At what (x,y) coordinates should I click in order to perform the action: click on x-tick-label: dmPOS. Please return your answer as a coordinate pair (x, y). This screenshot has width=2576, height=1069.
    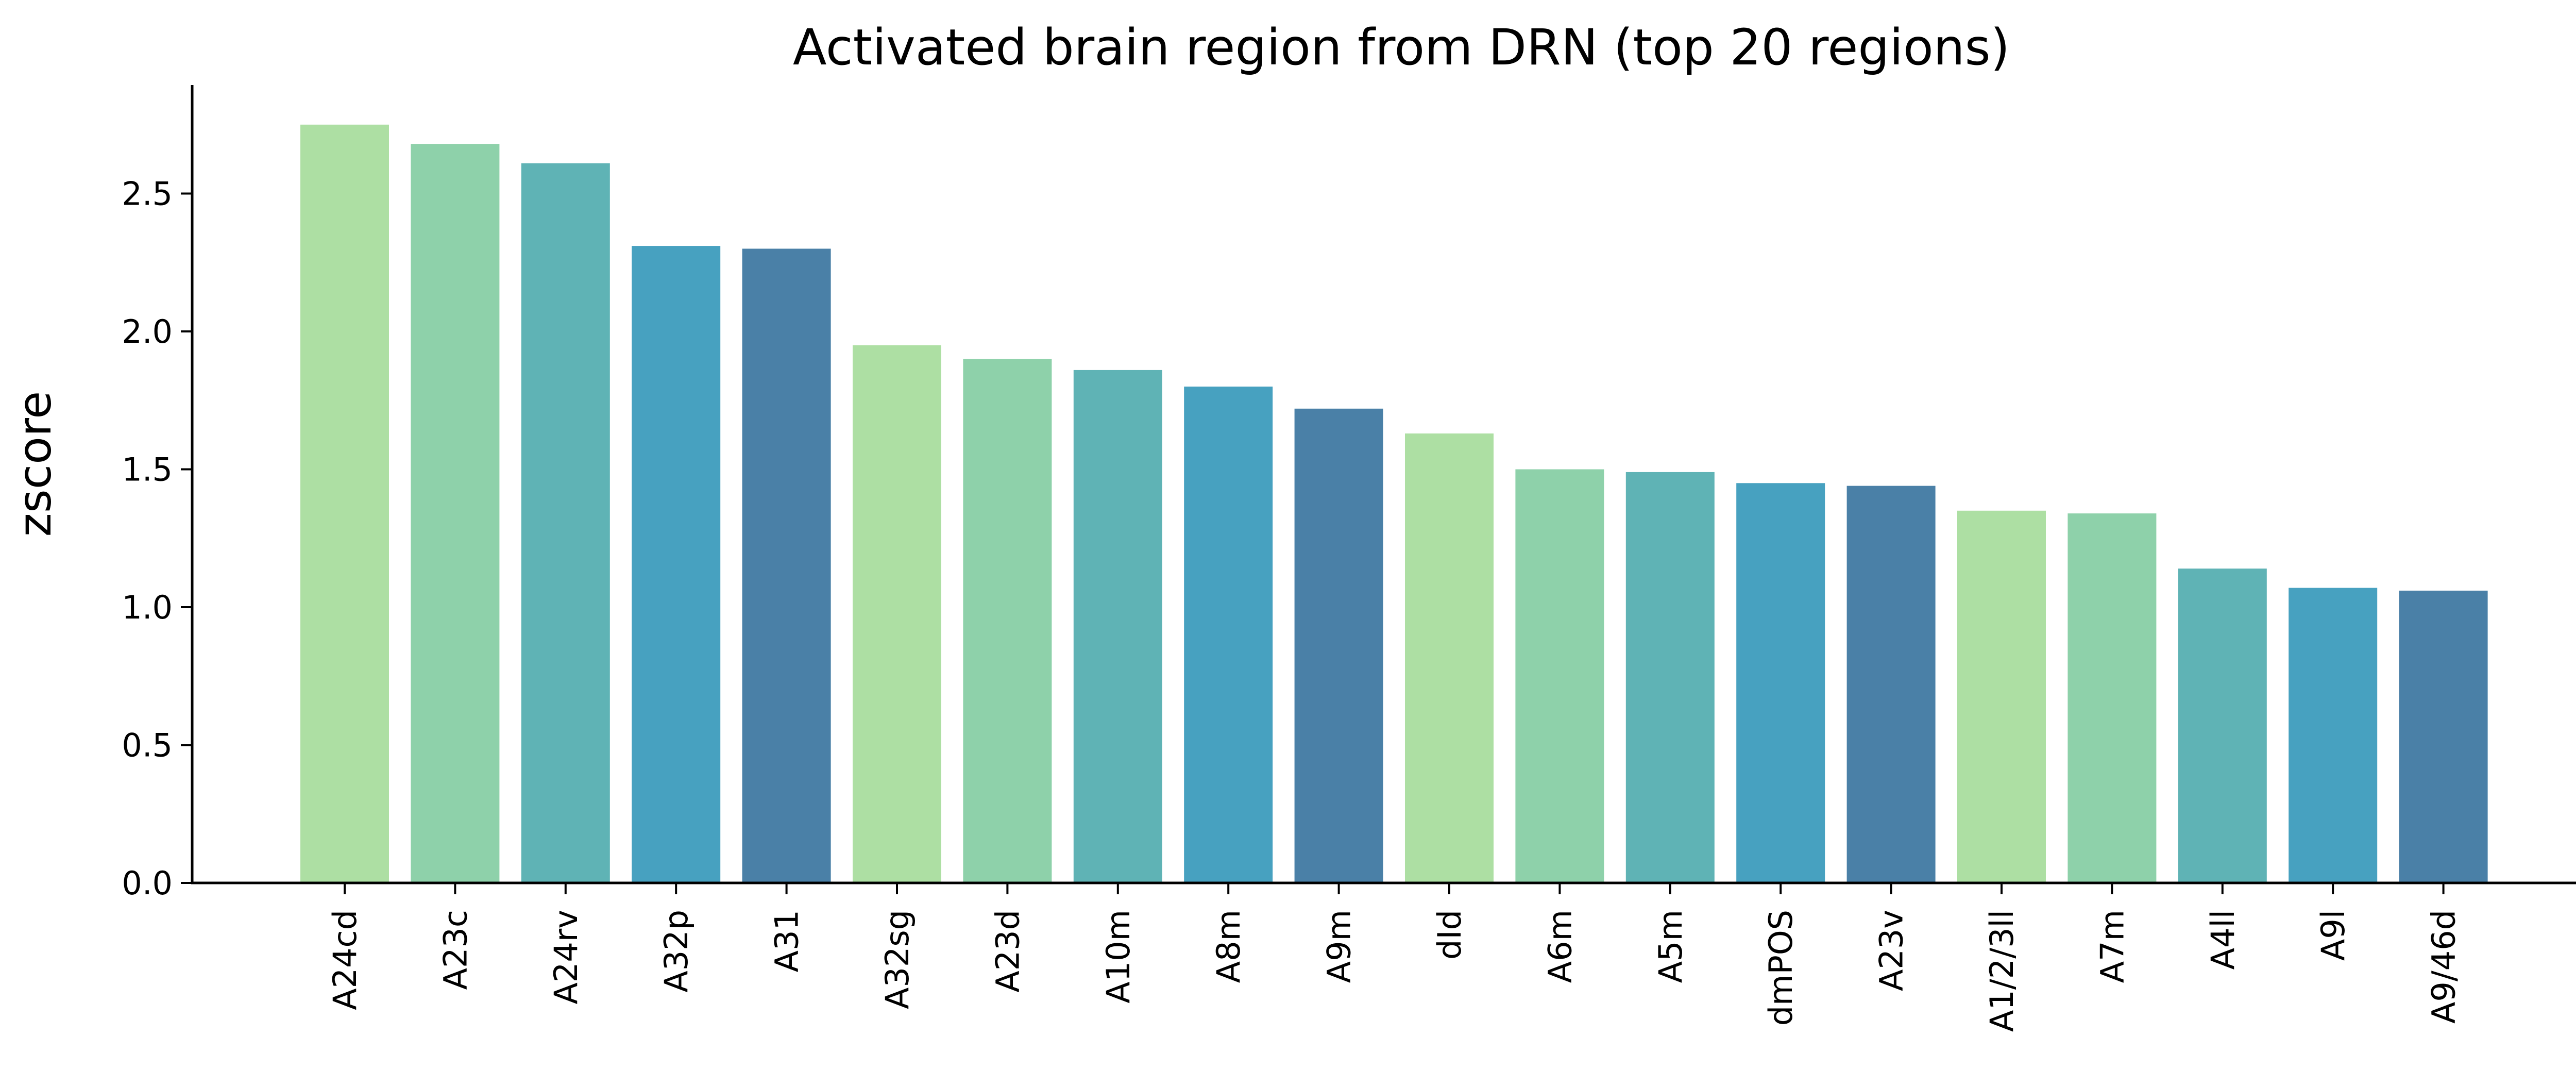
    Looking at the image, I should click on (1781, 968).